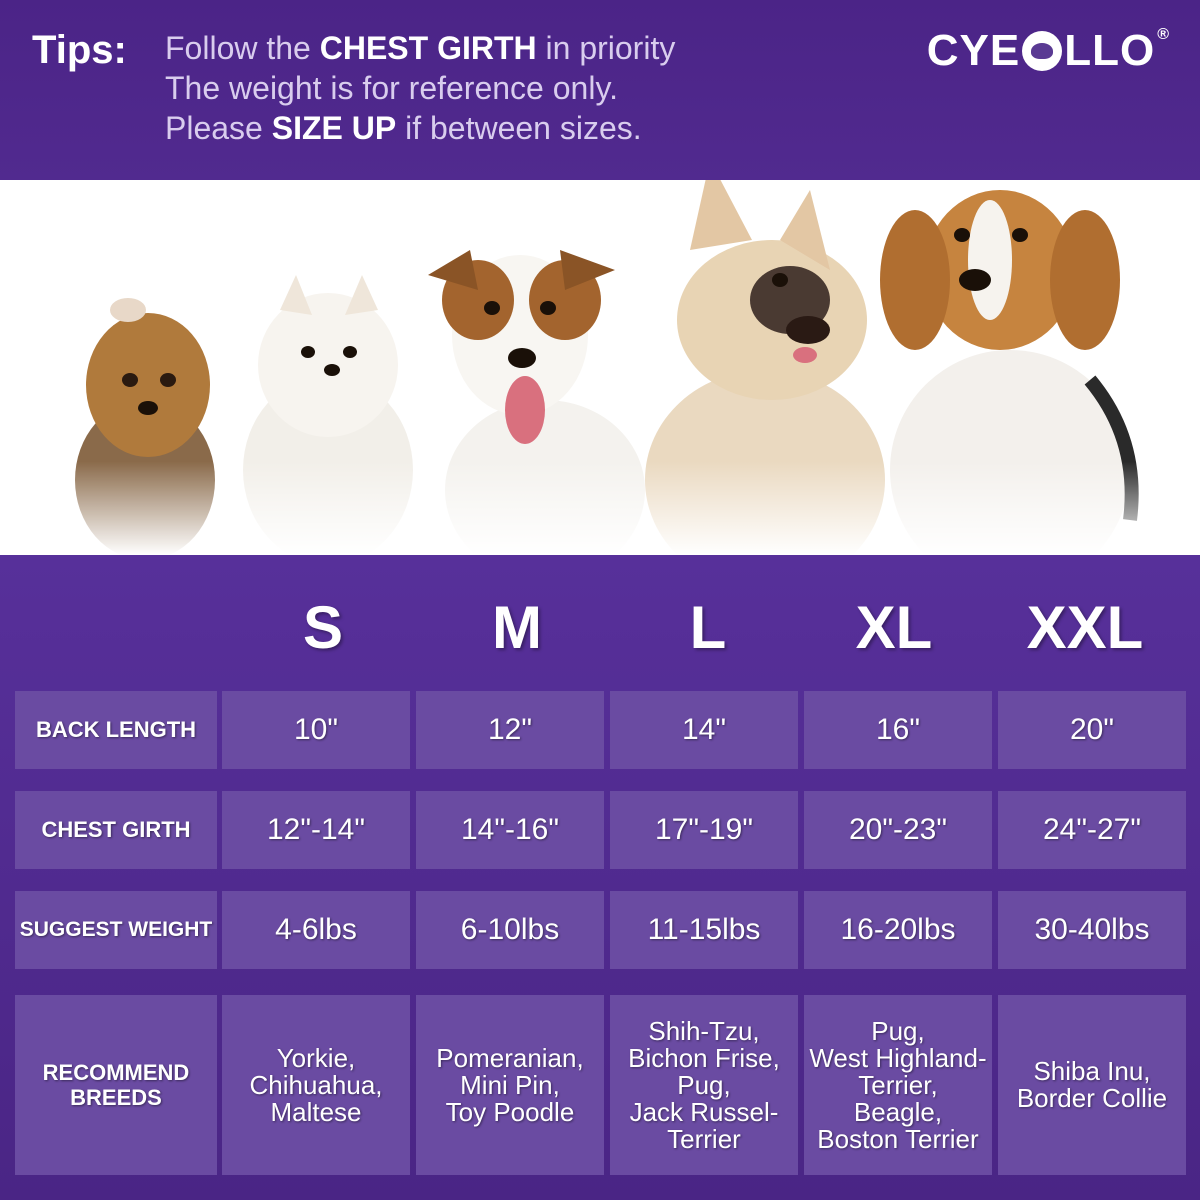 The image size is (1200, 1200). Describe the element at coordinates (510, 730) in the screenshot. I see `back-length-m: 12"` at that location.